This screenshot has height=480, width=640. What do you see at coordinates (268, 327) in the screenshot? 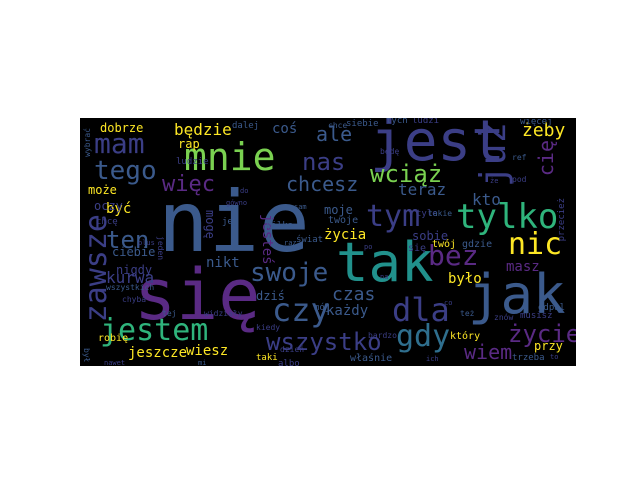
I see `word-kiedy: kiedy` at bounding box center [268, 327].